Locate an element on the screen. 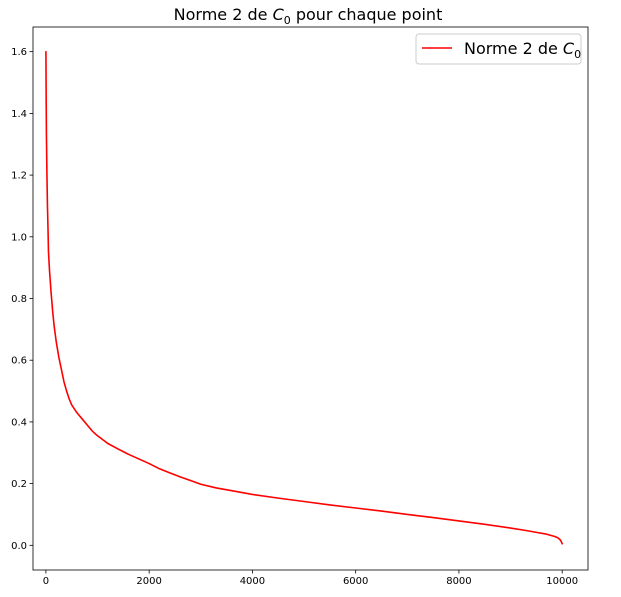 The width and height of the screenshot is (621, 597). y-tick-label: 0.2 is located at coordinates (19, 484).